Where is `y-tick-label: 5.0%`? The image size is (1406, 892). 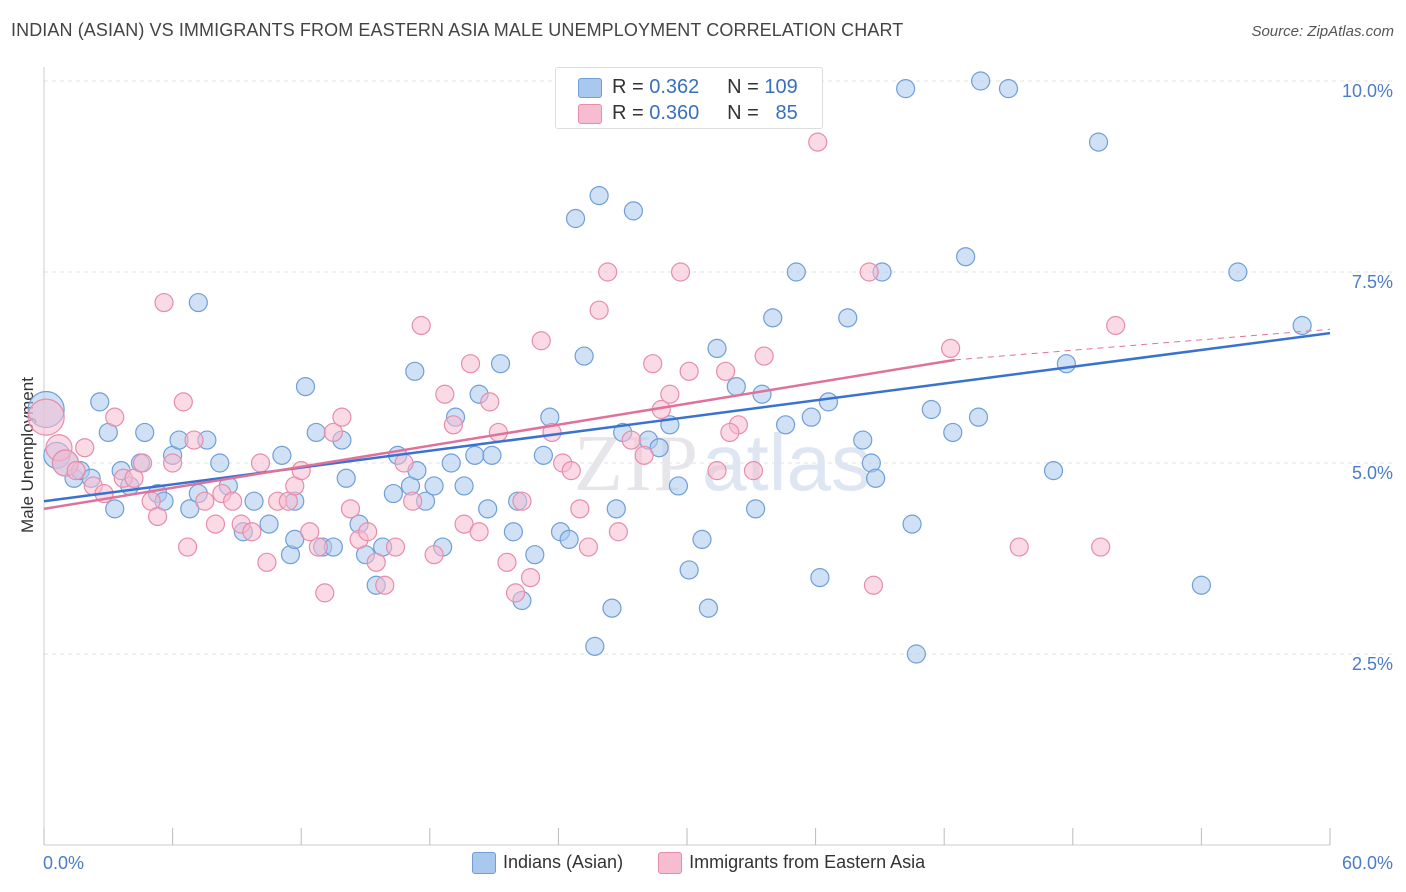 y-tick-label: 5.0% is located at coordinates (1372, 473).